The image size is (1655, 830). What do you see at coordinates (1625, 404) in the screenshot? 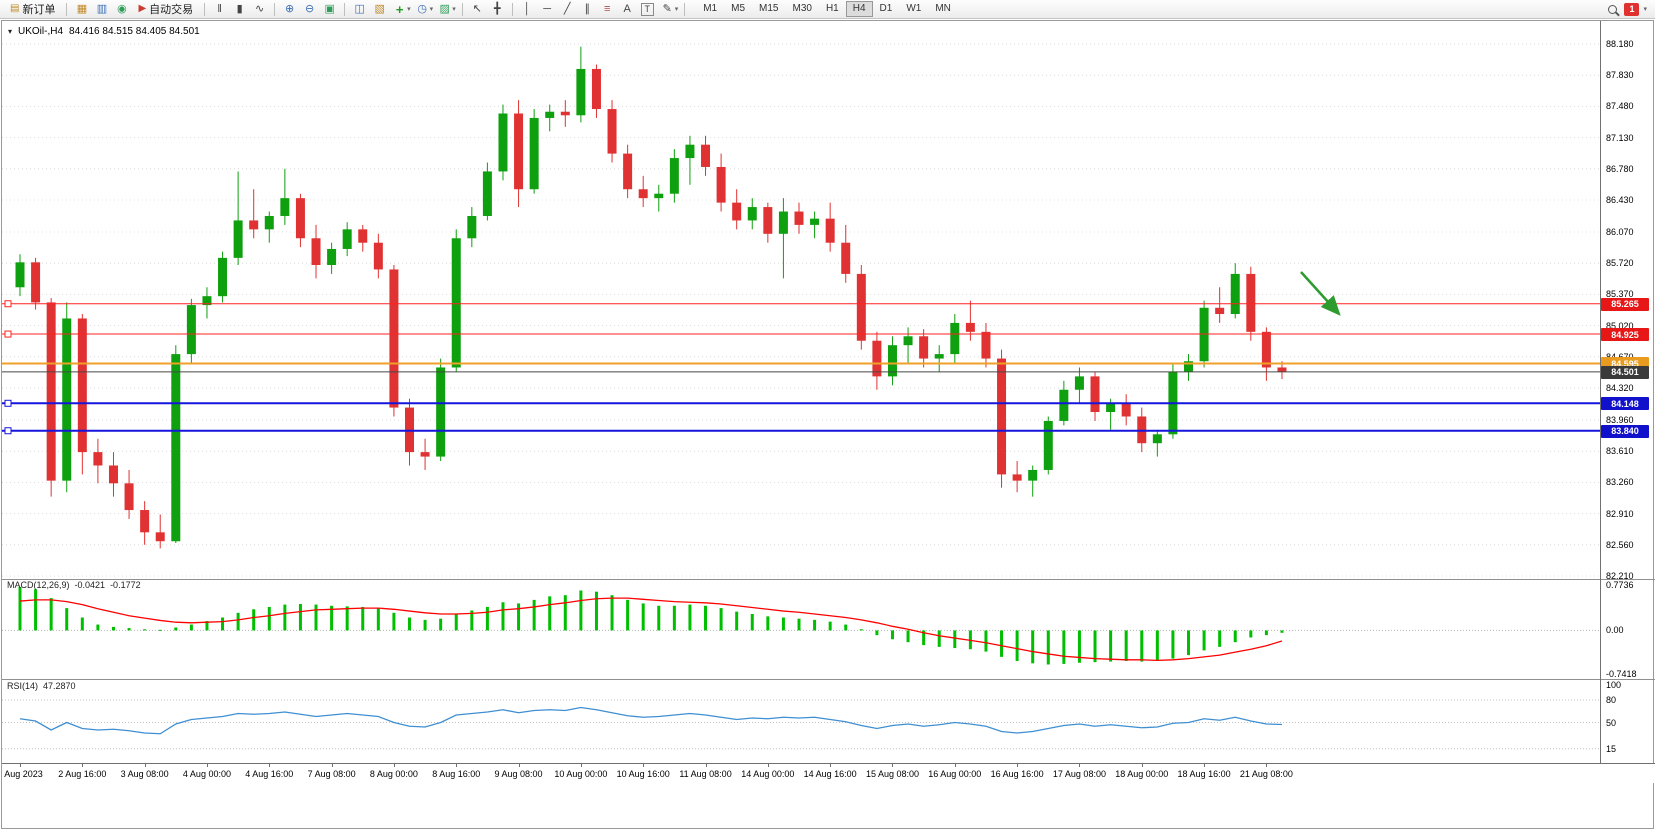
I see `price-level-badge: 84.148` at bounding box center [1625, 404].